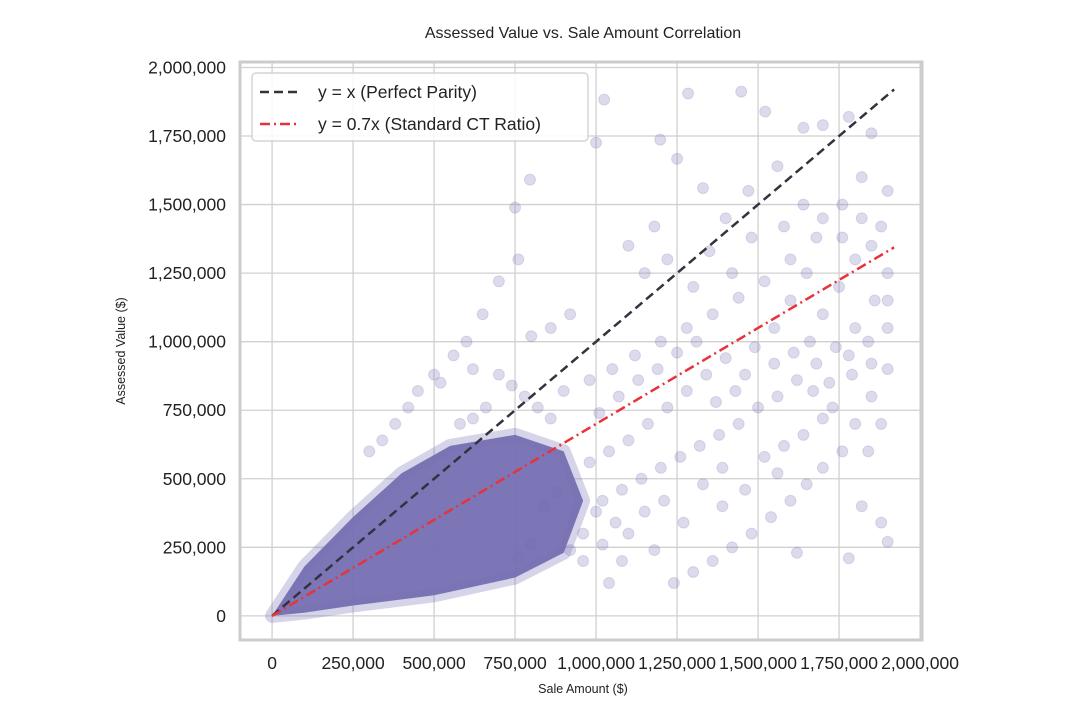 Image resolution: width=1080 pixels, height=725 pixels. I want to click on y-tick-label: 1,500,000, so click(187, 205).